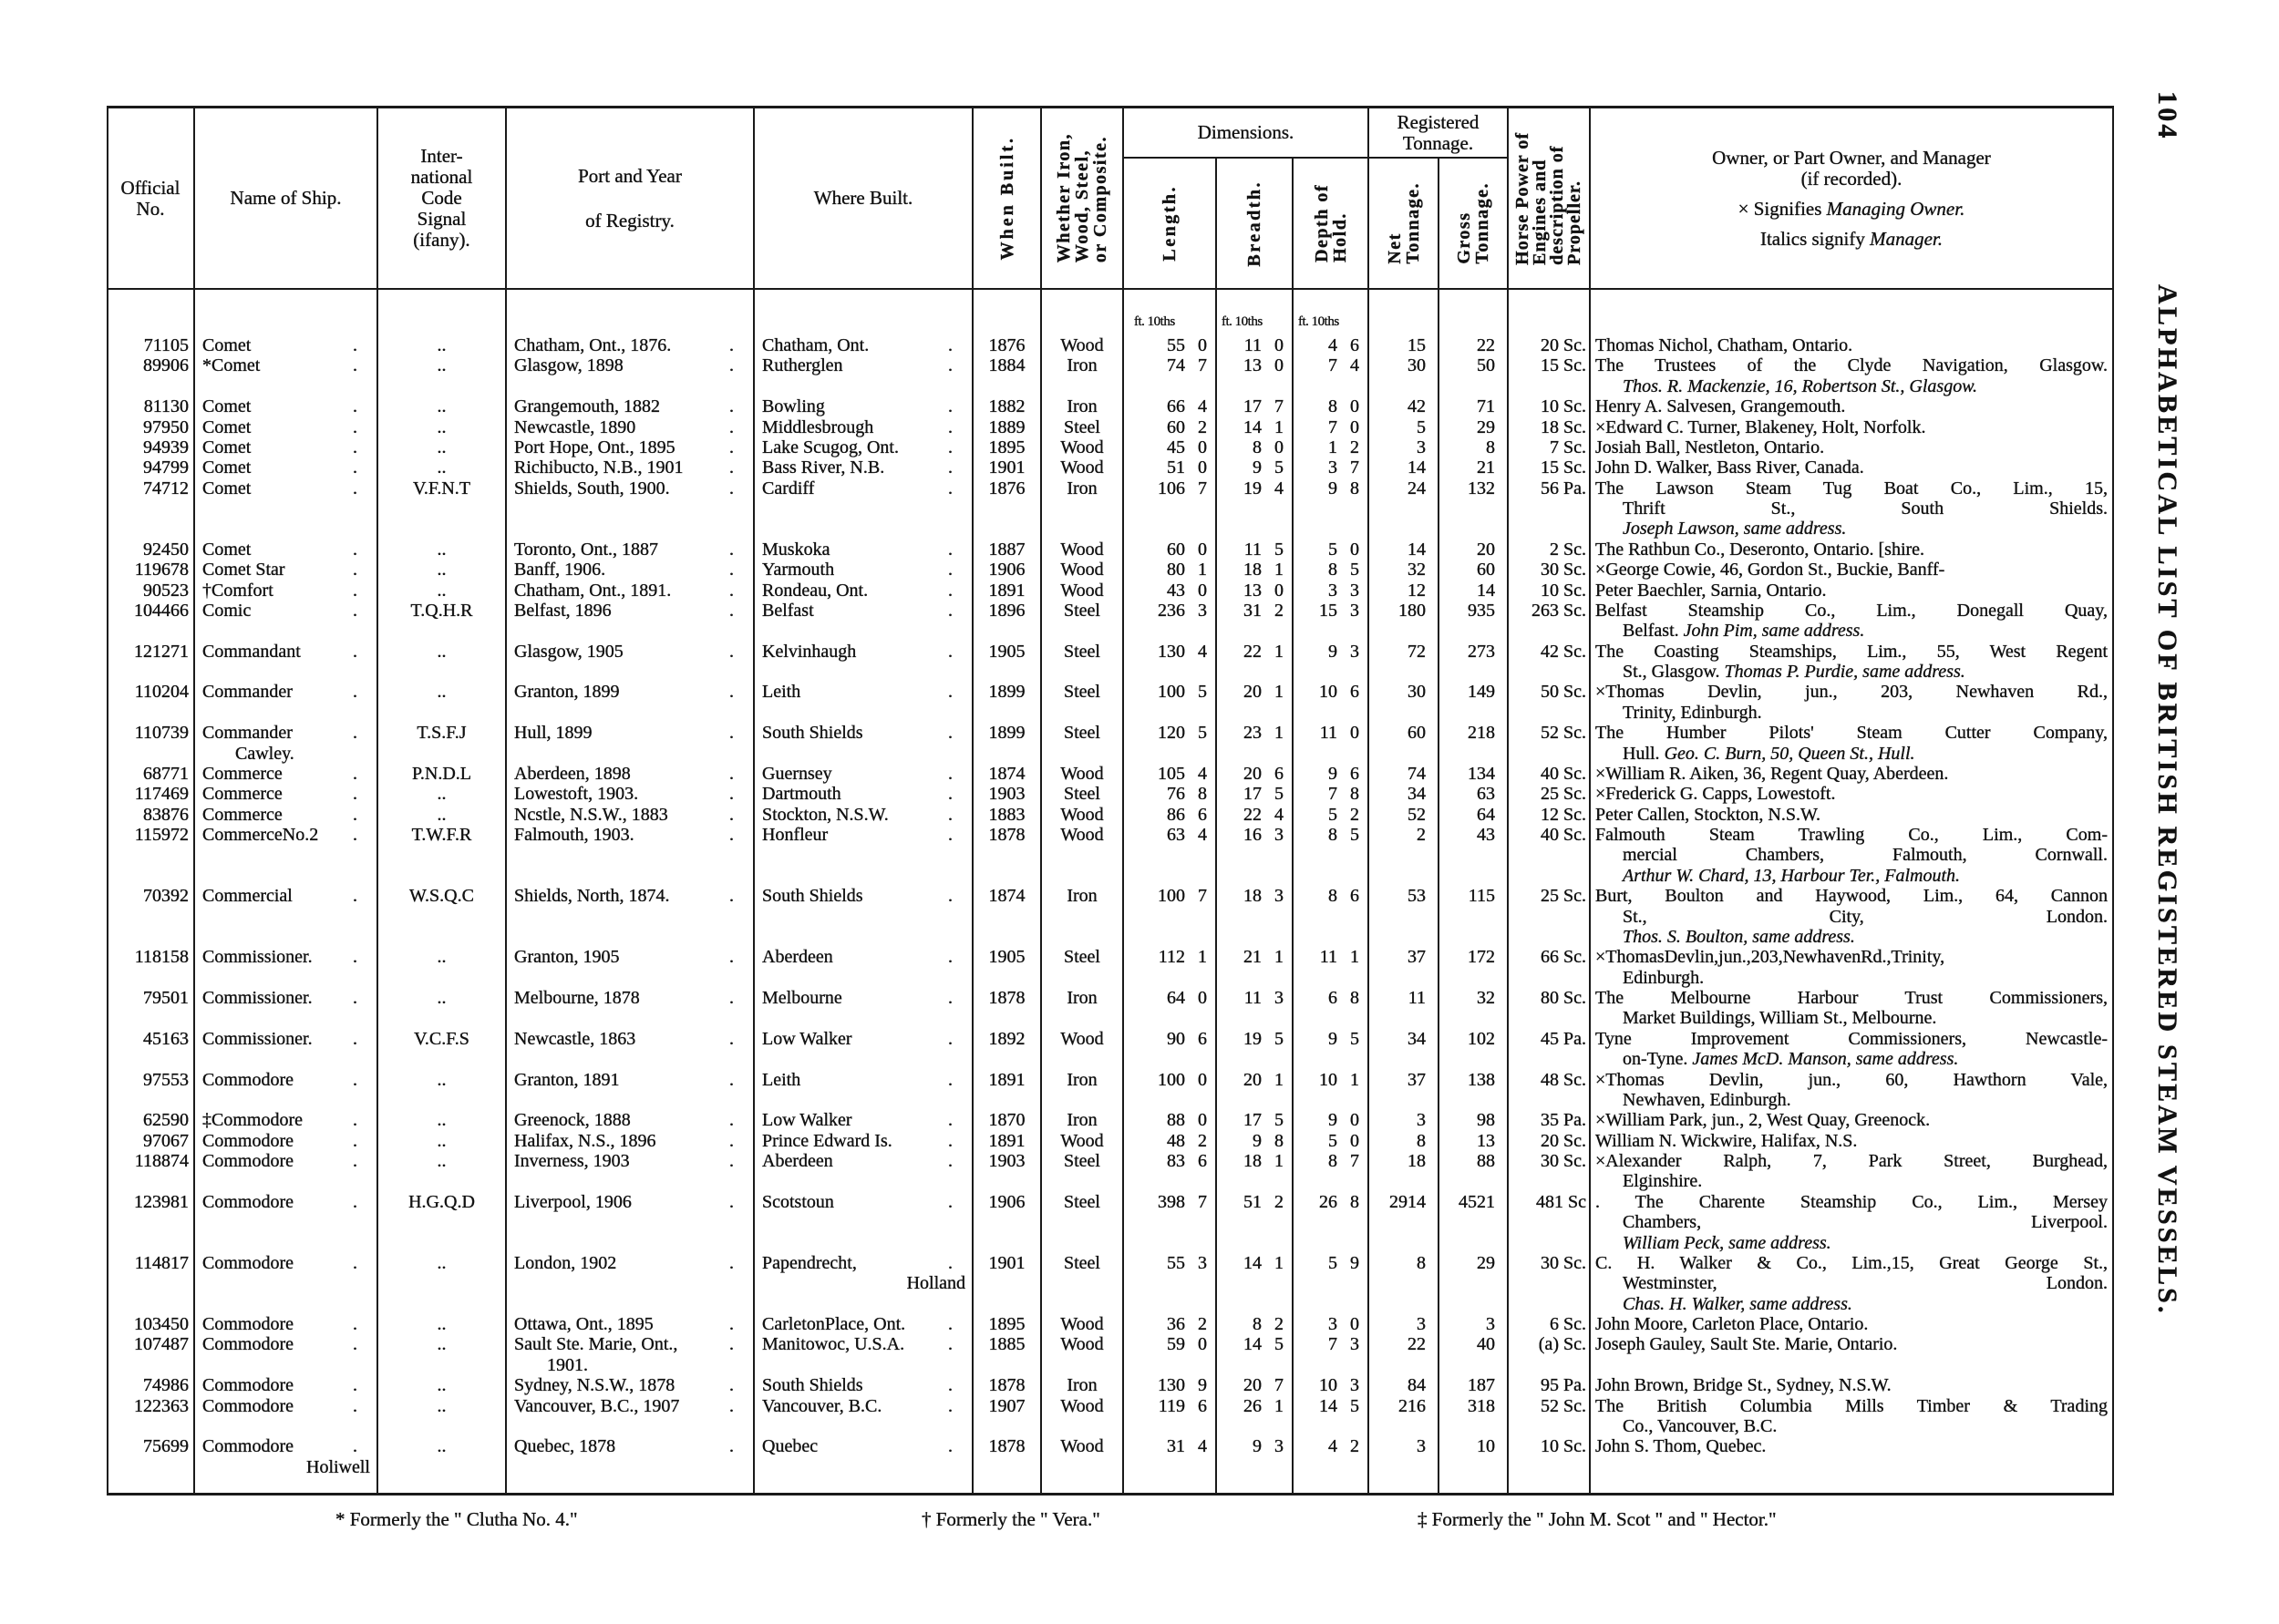 Image resolution: width=2279 pixels, height=1624 pixels. Describe the element at coordinates (285, 198) in the screenshot. I see `header-name: Name of Ship.` at that location.